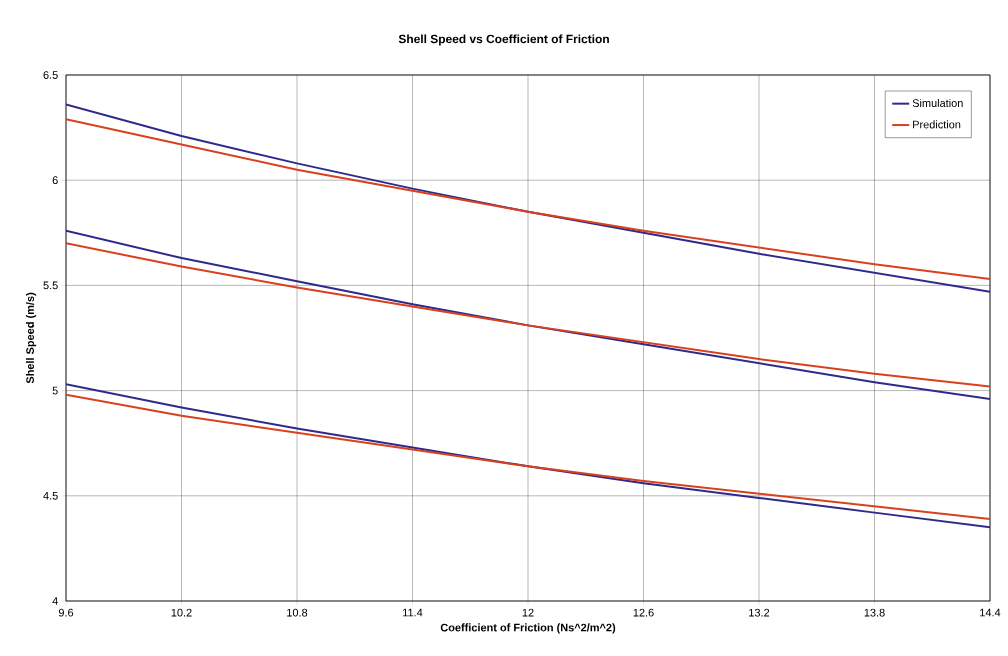 The height and width of the screenshot is (656, 1008). What do you see at coordinates (528, 628) in the screenshot?
I see `x-axis-title: Coefficient of Friction (Ns^2/m^2)` at bounding box center [528, 628].